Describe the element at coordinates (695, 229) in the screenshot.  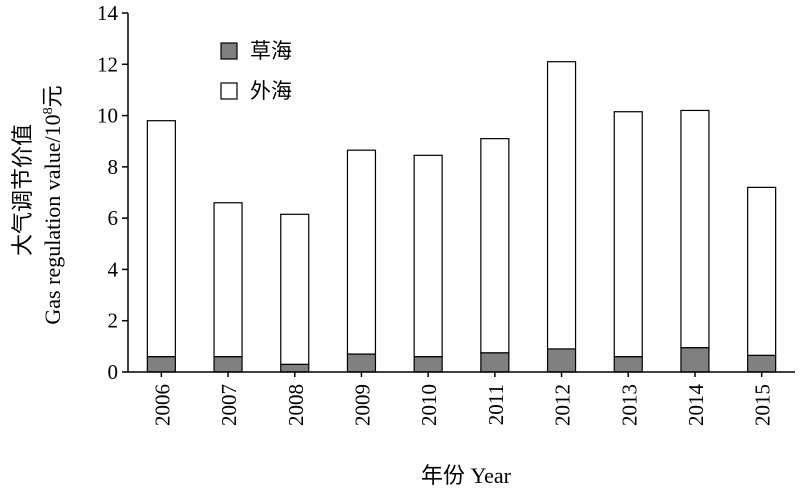
I see `bar-segment-waihai-2014` at that location.